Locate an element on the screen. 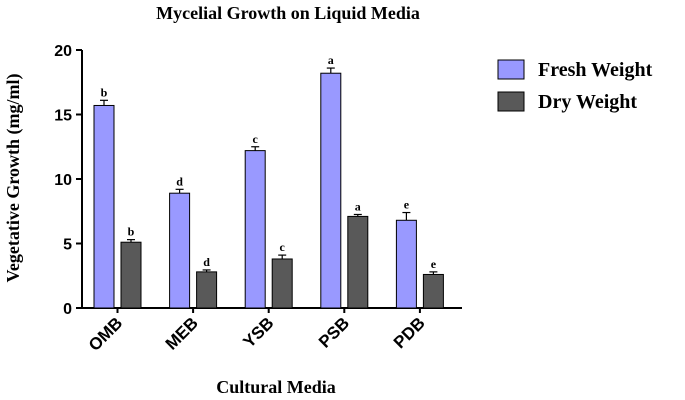 The height and width of the screenshot is (400, 685). bar-dry-weight-meb is located at coordinates (207, 290).